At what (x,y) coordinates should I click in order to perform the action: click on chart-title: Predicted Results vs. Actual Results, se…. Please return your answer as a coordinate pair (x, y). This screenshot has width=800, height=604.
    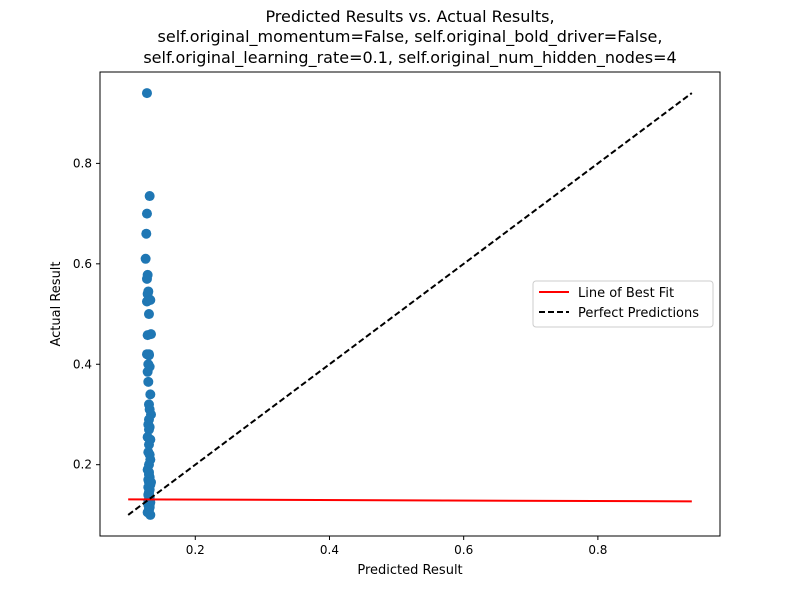
    Looking at the image, I should click on (409, 37).